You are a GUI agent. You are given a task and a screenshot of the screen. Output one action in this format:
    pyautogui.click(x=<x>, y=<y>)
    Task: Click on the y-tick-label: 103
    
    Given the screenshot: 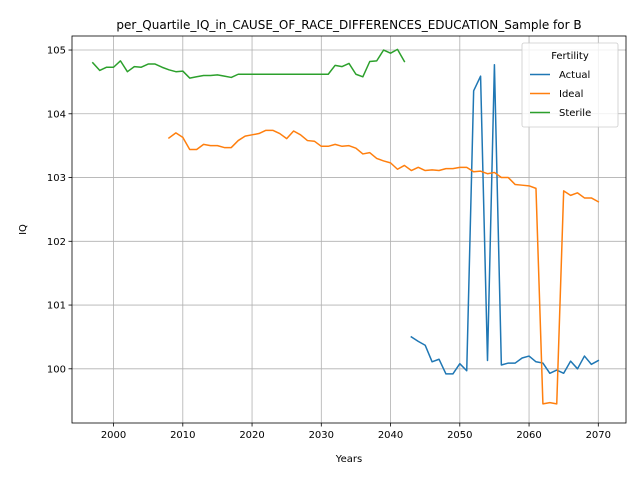 What is the action you would take?
    pyautogui.click(x=56, y=178)
    